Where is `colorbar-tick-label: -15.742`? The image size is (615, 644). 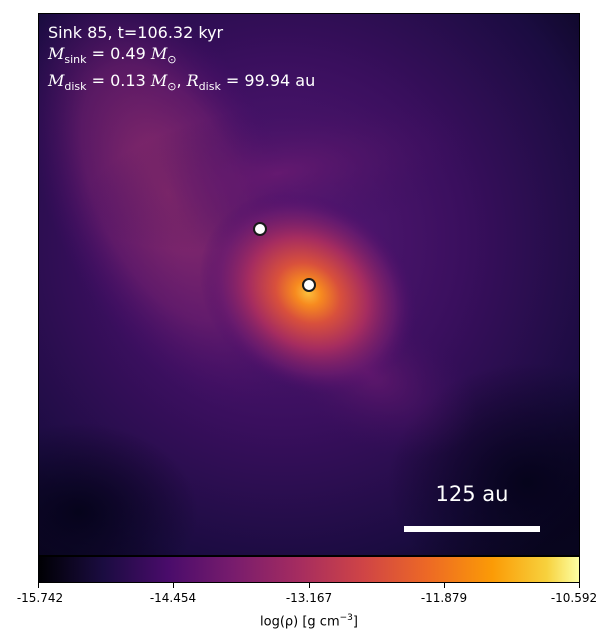 colorbar-tick-label: -15.742 is located at coordinates (40, 598).